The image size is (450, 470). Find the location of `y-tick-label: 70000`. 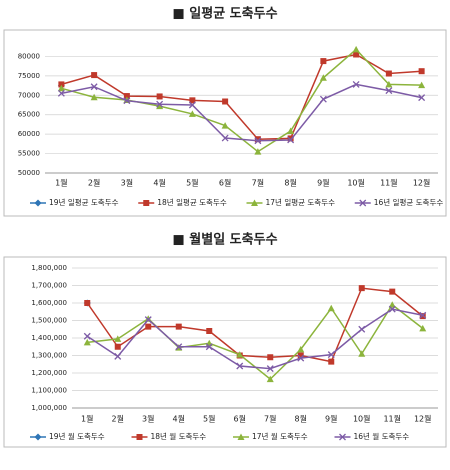

y-tick-label: 70000 is located at coordinates (29, 95).